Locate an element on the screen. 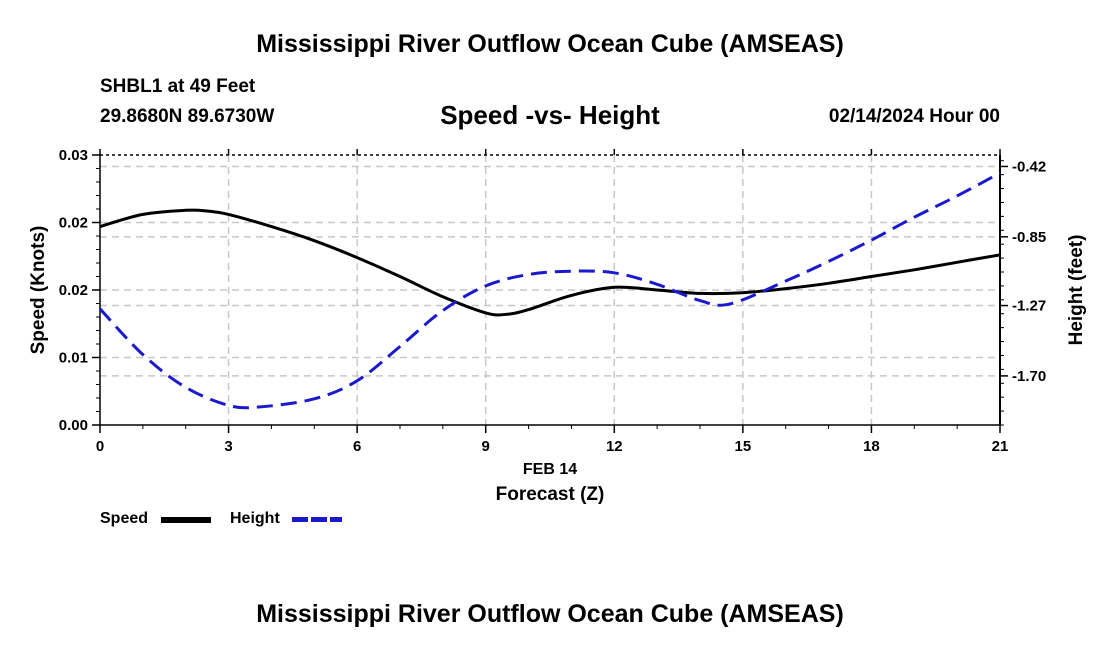 The image size is (1100, 650). y2-tick-label: -0.85 is located at coordinates (1029, 237).